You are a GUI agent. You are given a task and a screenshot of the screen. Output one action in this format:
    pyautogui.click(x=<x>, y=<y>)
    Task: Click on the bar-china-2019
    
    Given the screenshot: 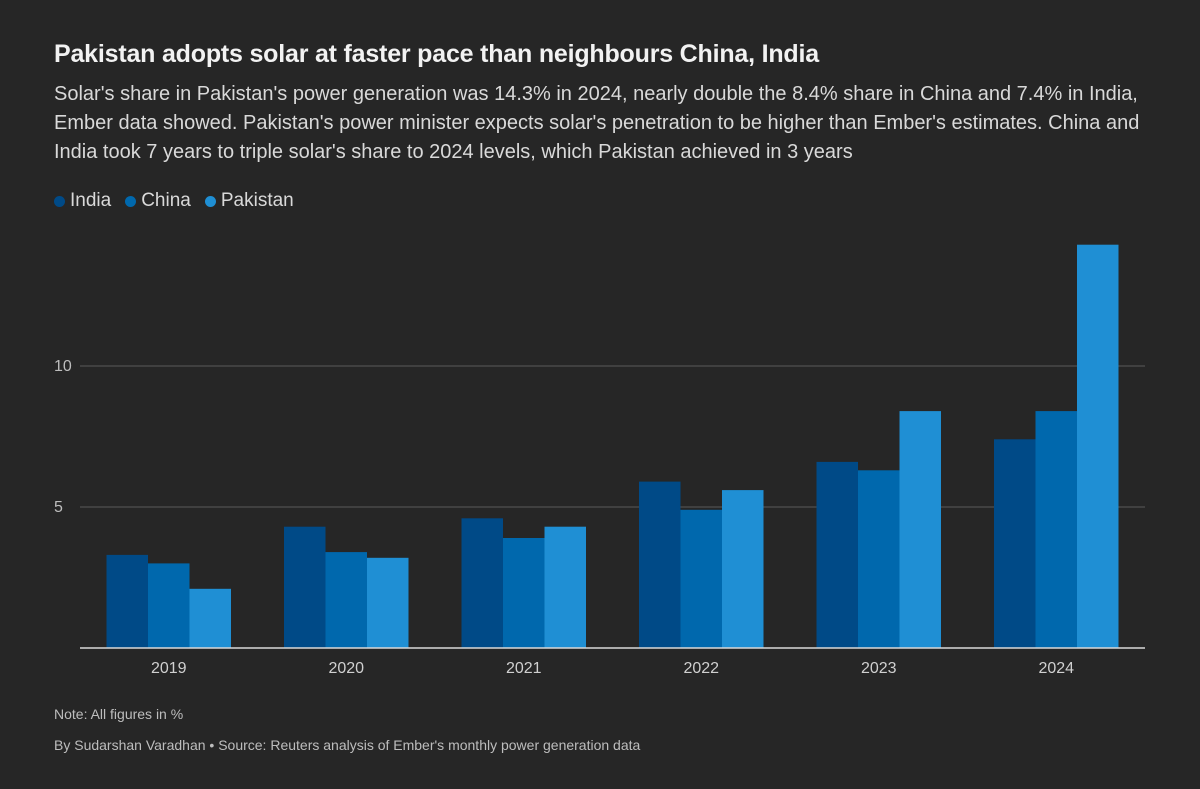 What is the action you would take?
    pyautogui.click(x=169, y=605)
    